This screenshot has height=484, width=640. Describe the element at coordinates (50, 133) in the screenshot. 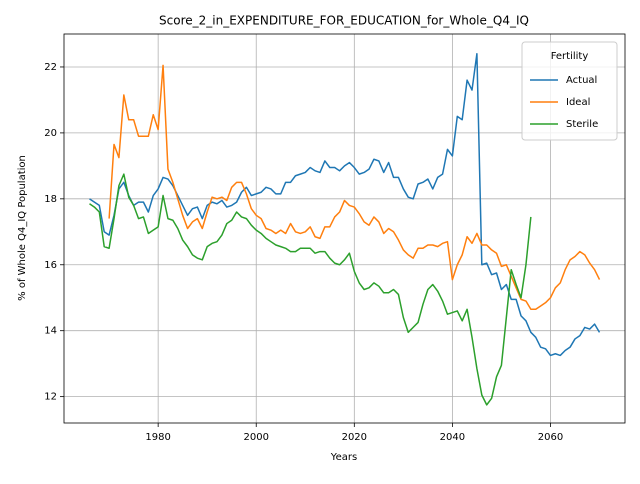

I see `y-tick-label: 20` at that location.